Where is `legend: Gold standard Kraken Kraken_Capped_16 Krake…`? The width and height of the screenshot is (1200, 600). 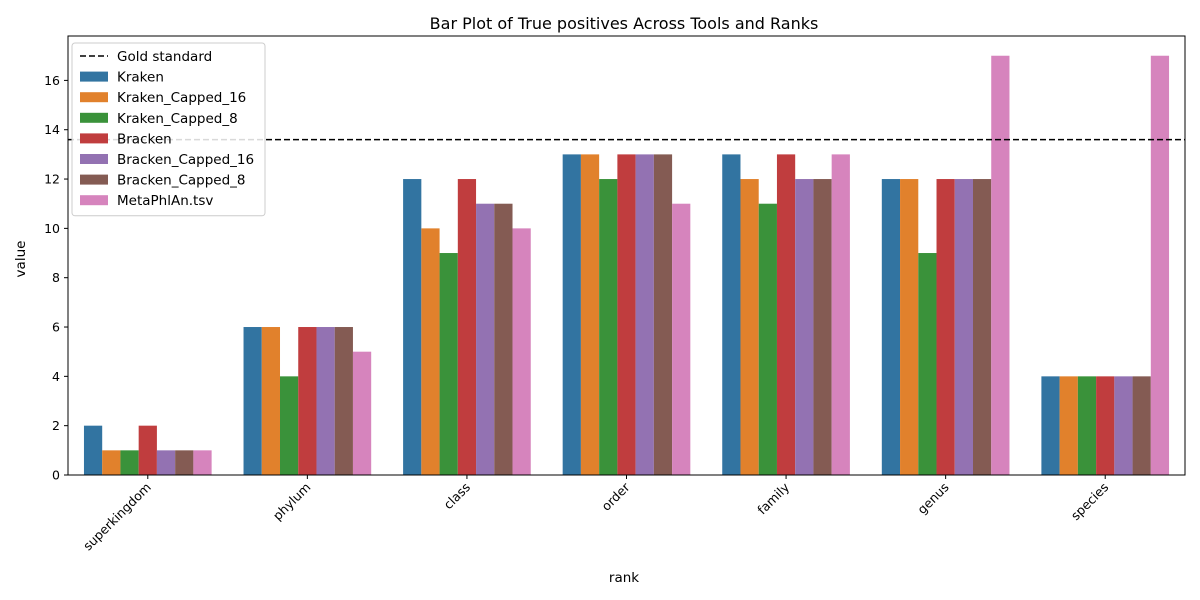 legend: Gold standard Kraken Kraken_Capped_16 Krake… is located at coordinates (168, 129).